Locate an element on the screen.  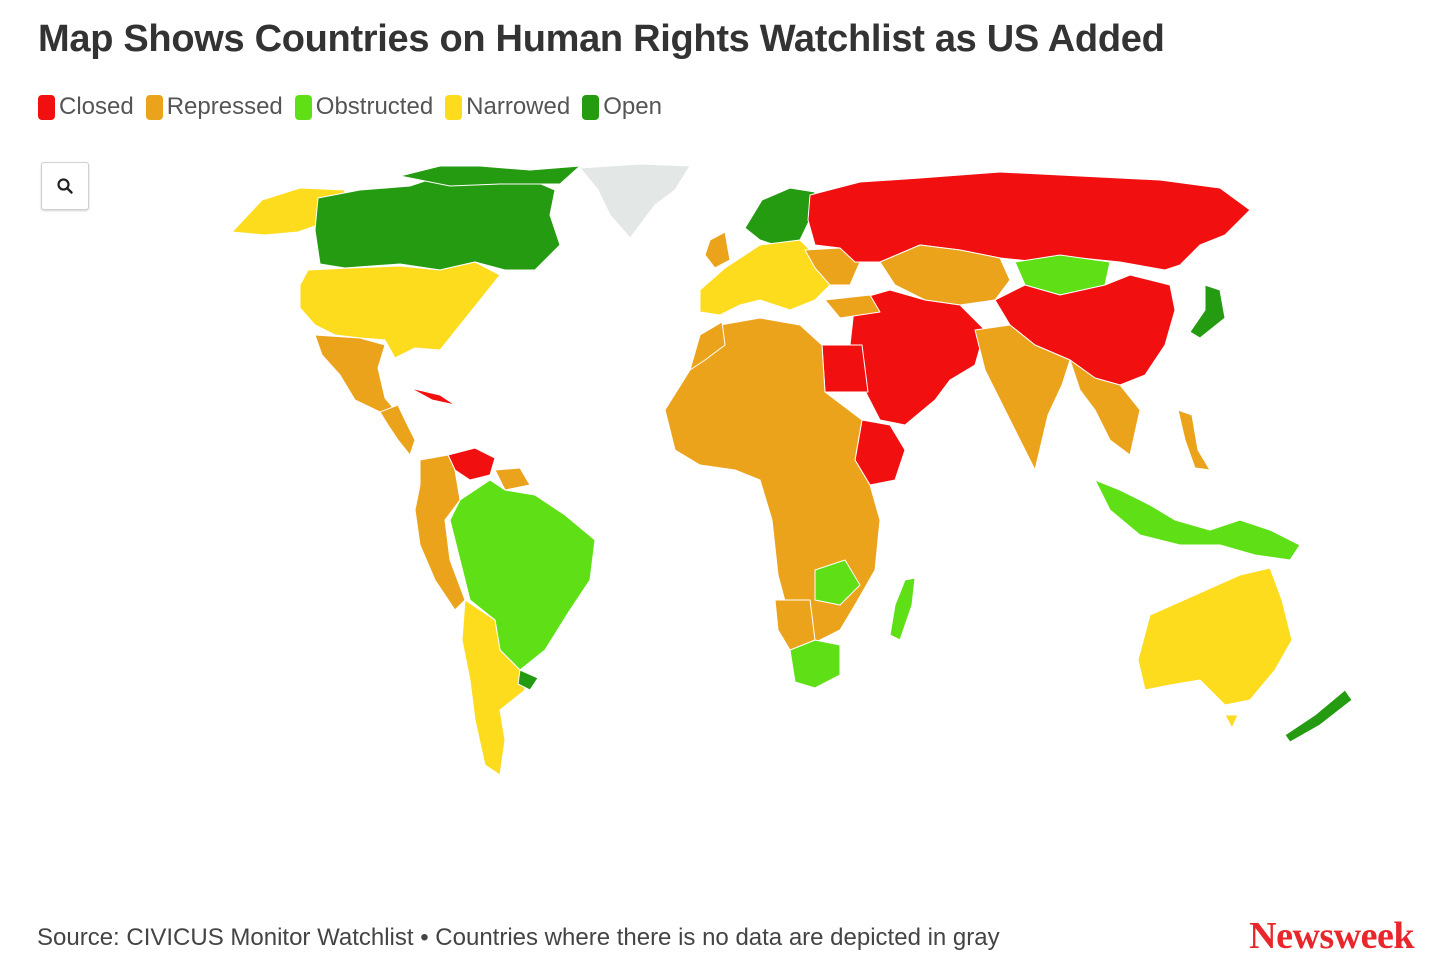
legend-label-closed: Closed is located at coordinates (96, 106).